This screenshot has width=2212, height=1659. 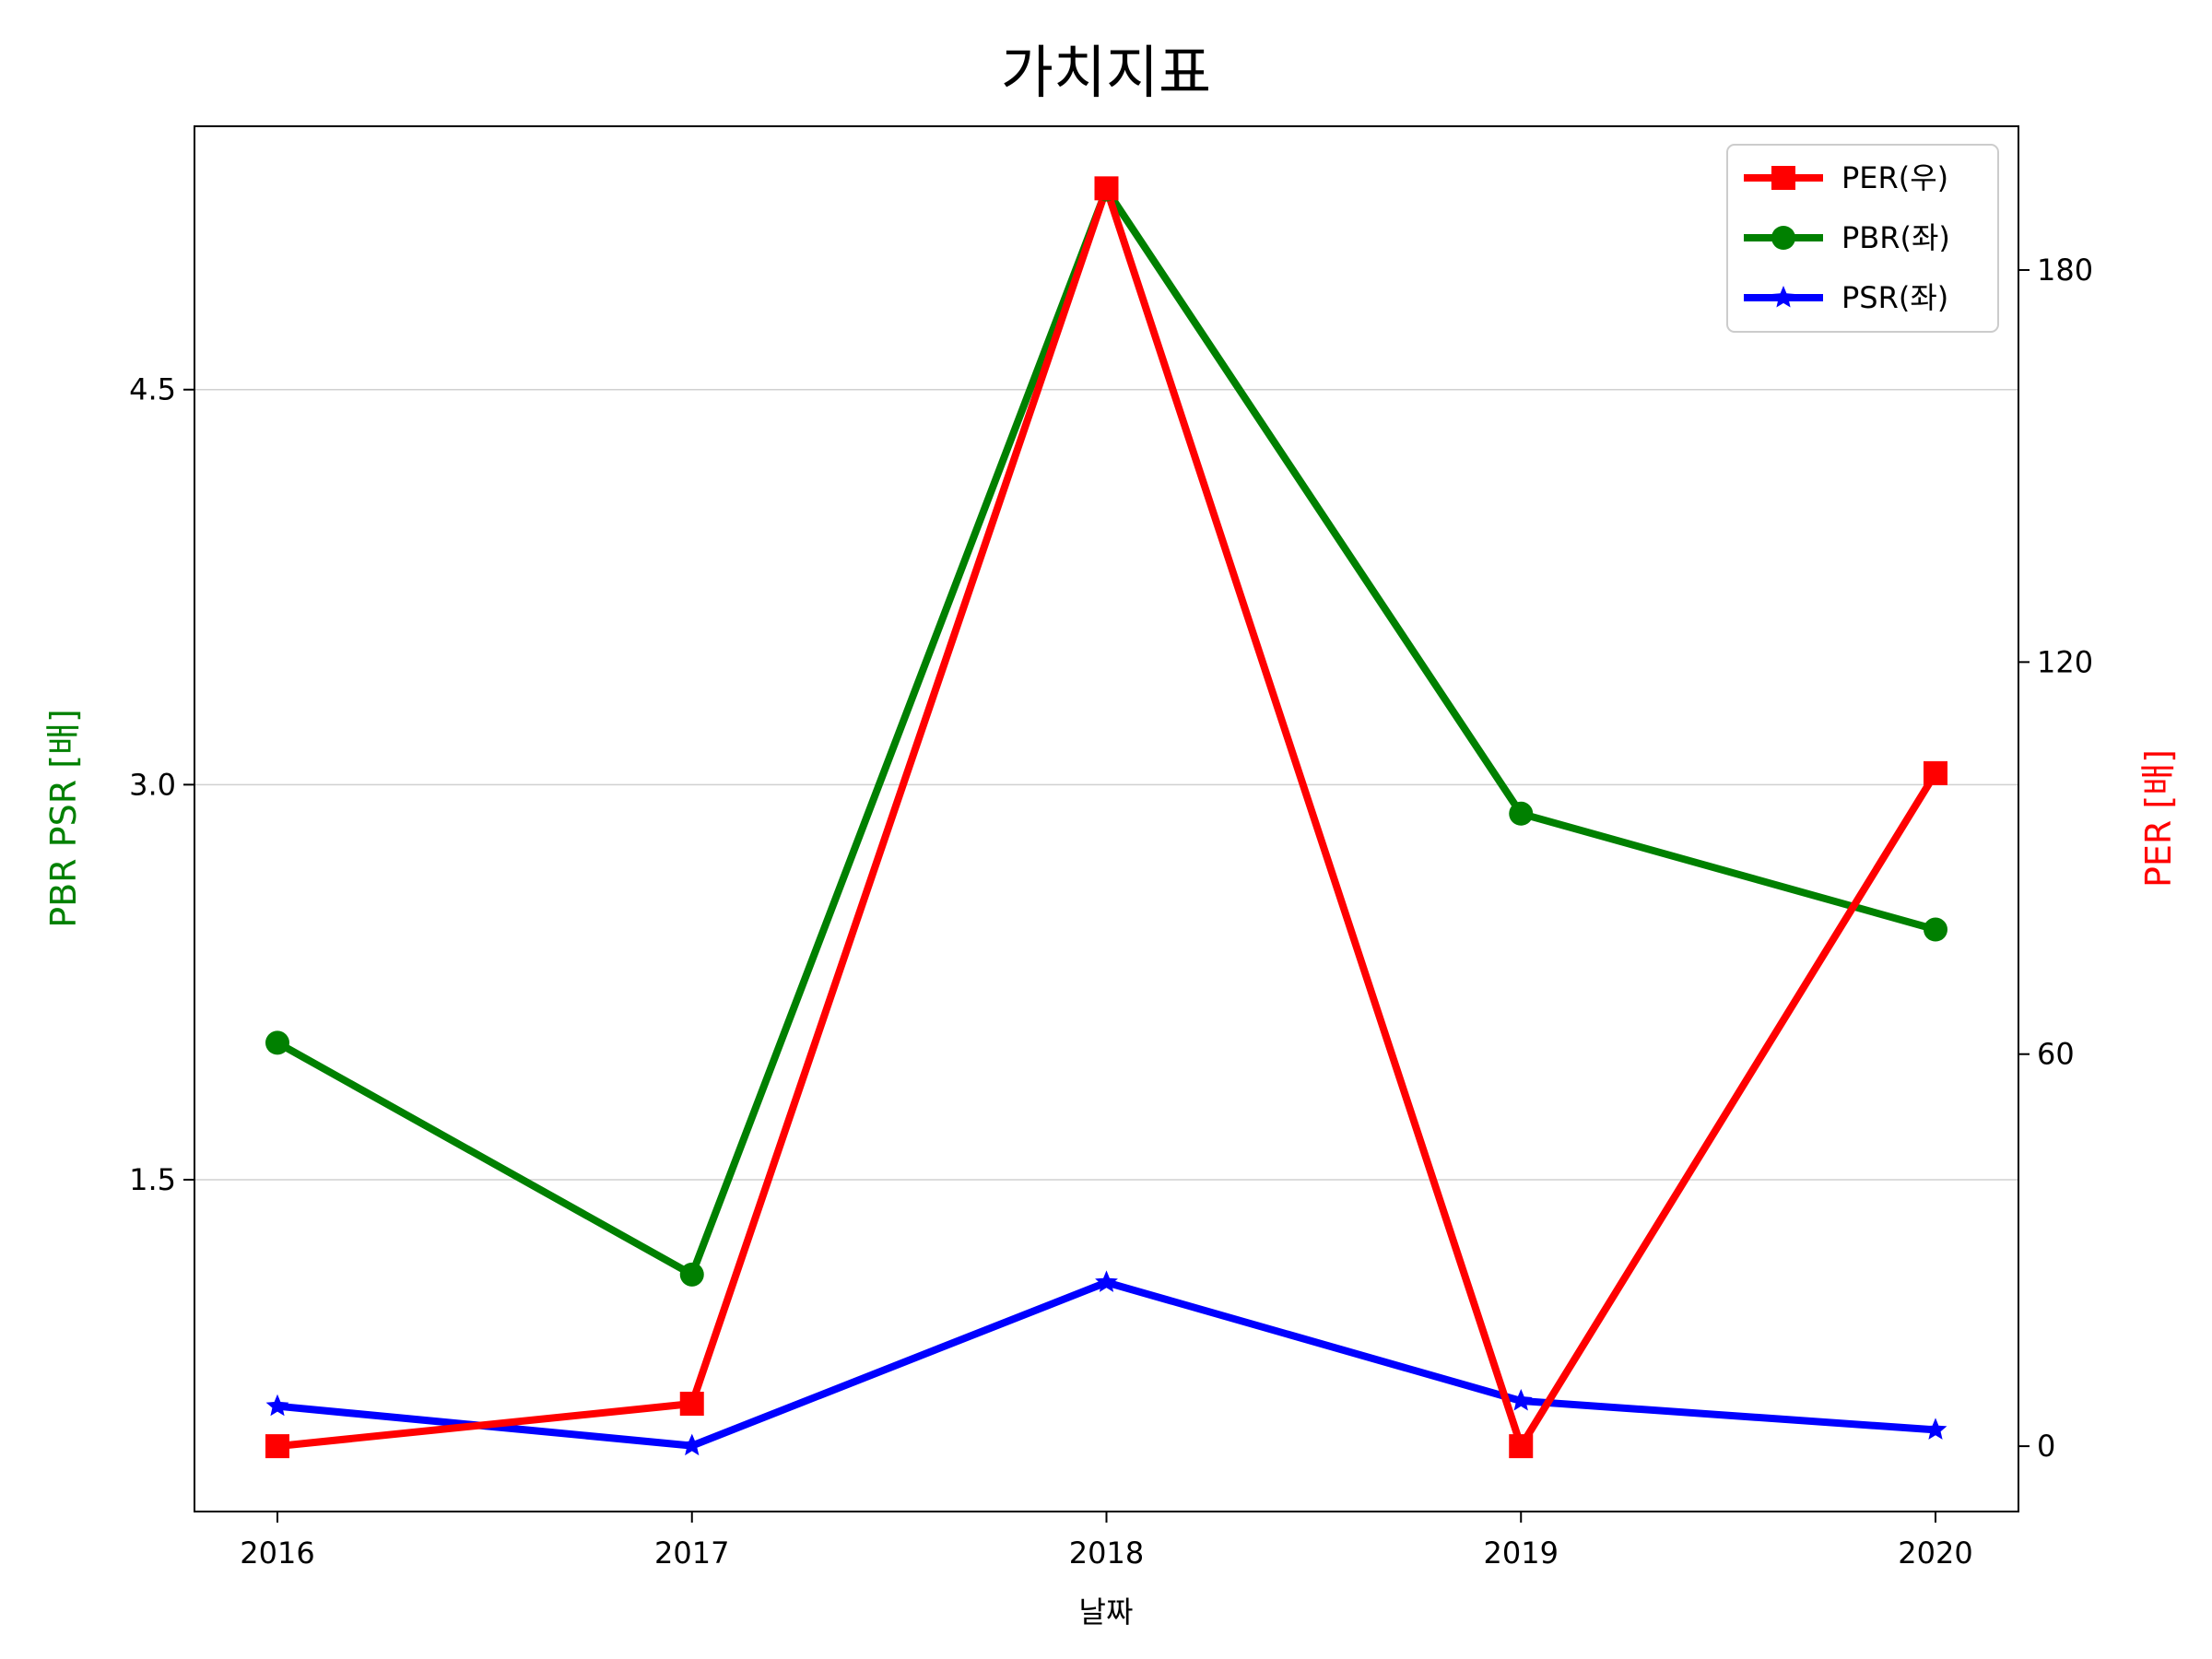 I want to click on right-y-tick-label: 180, so click(x=2065, y=270).